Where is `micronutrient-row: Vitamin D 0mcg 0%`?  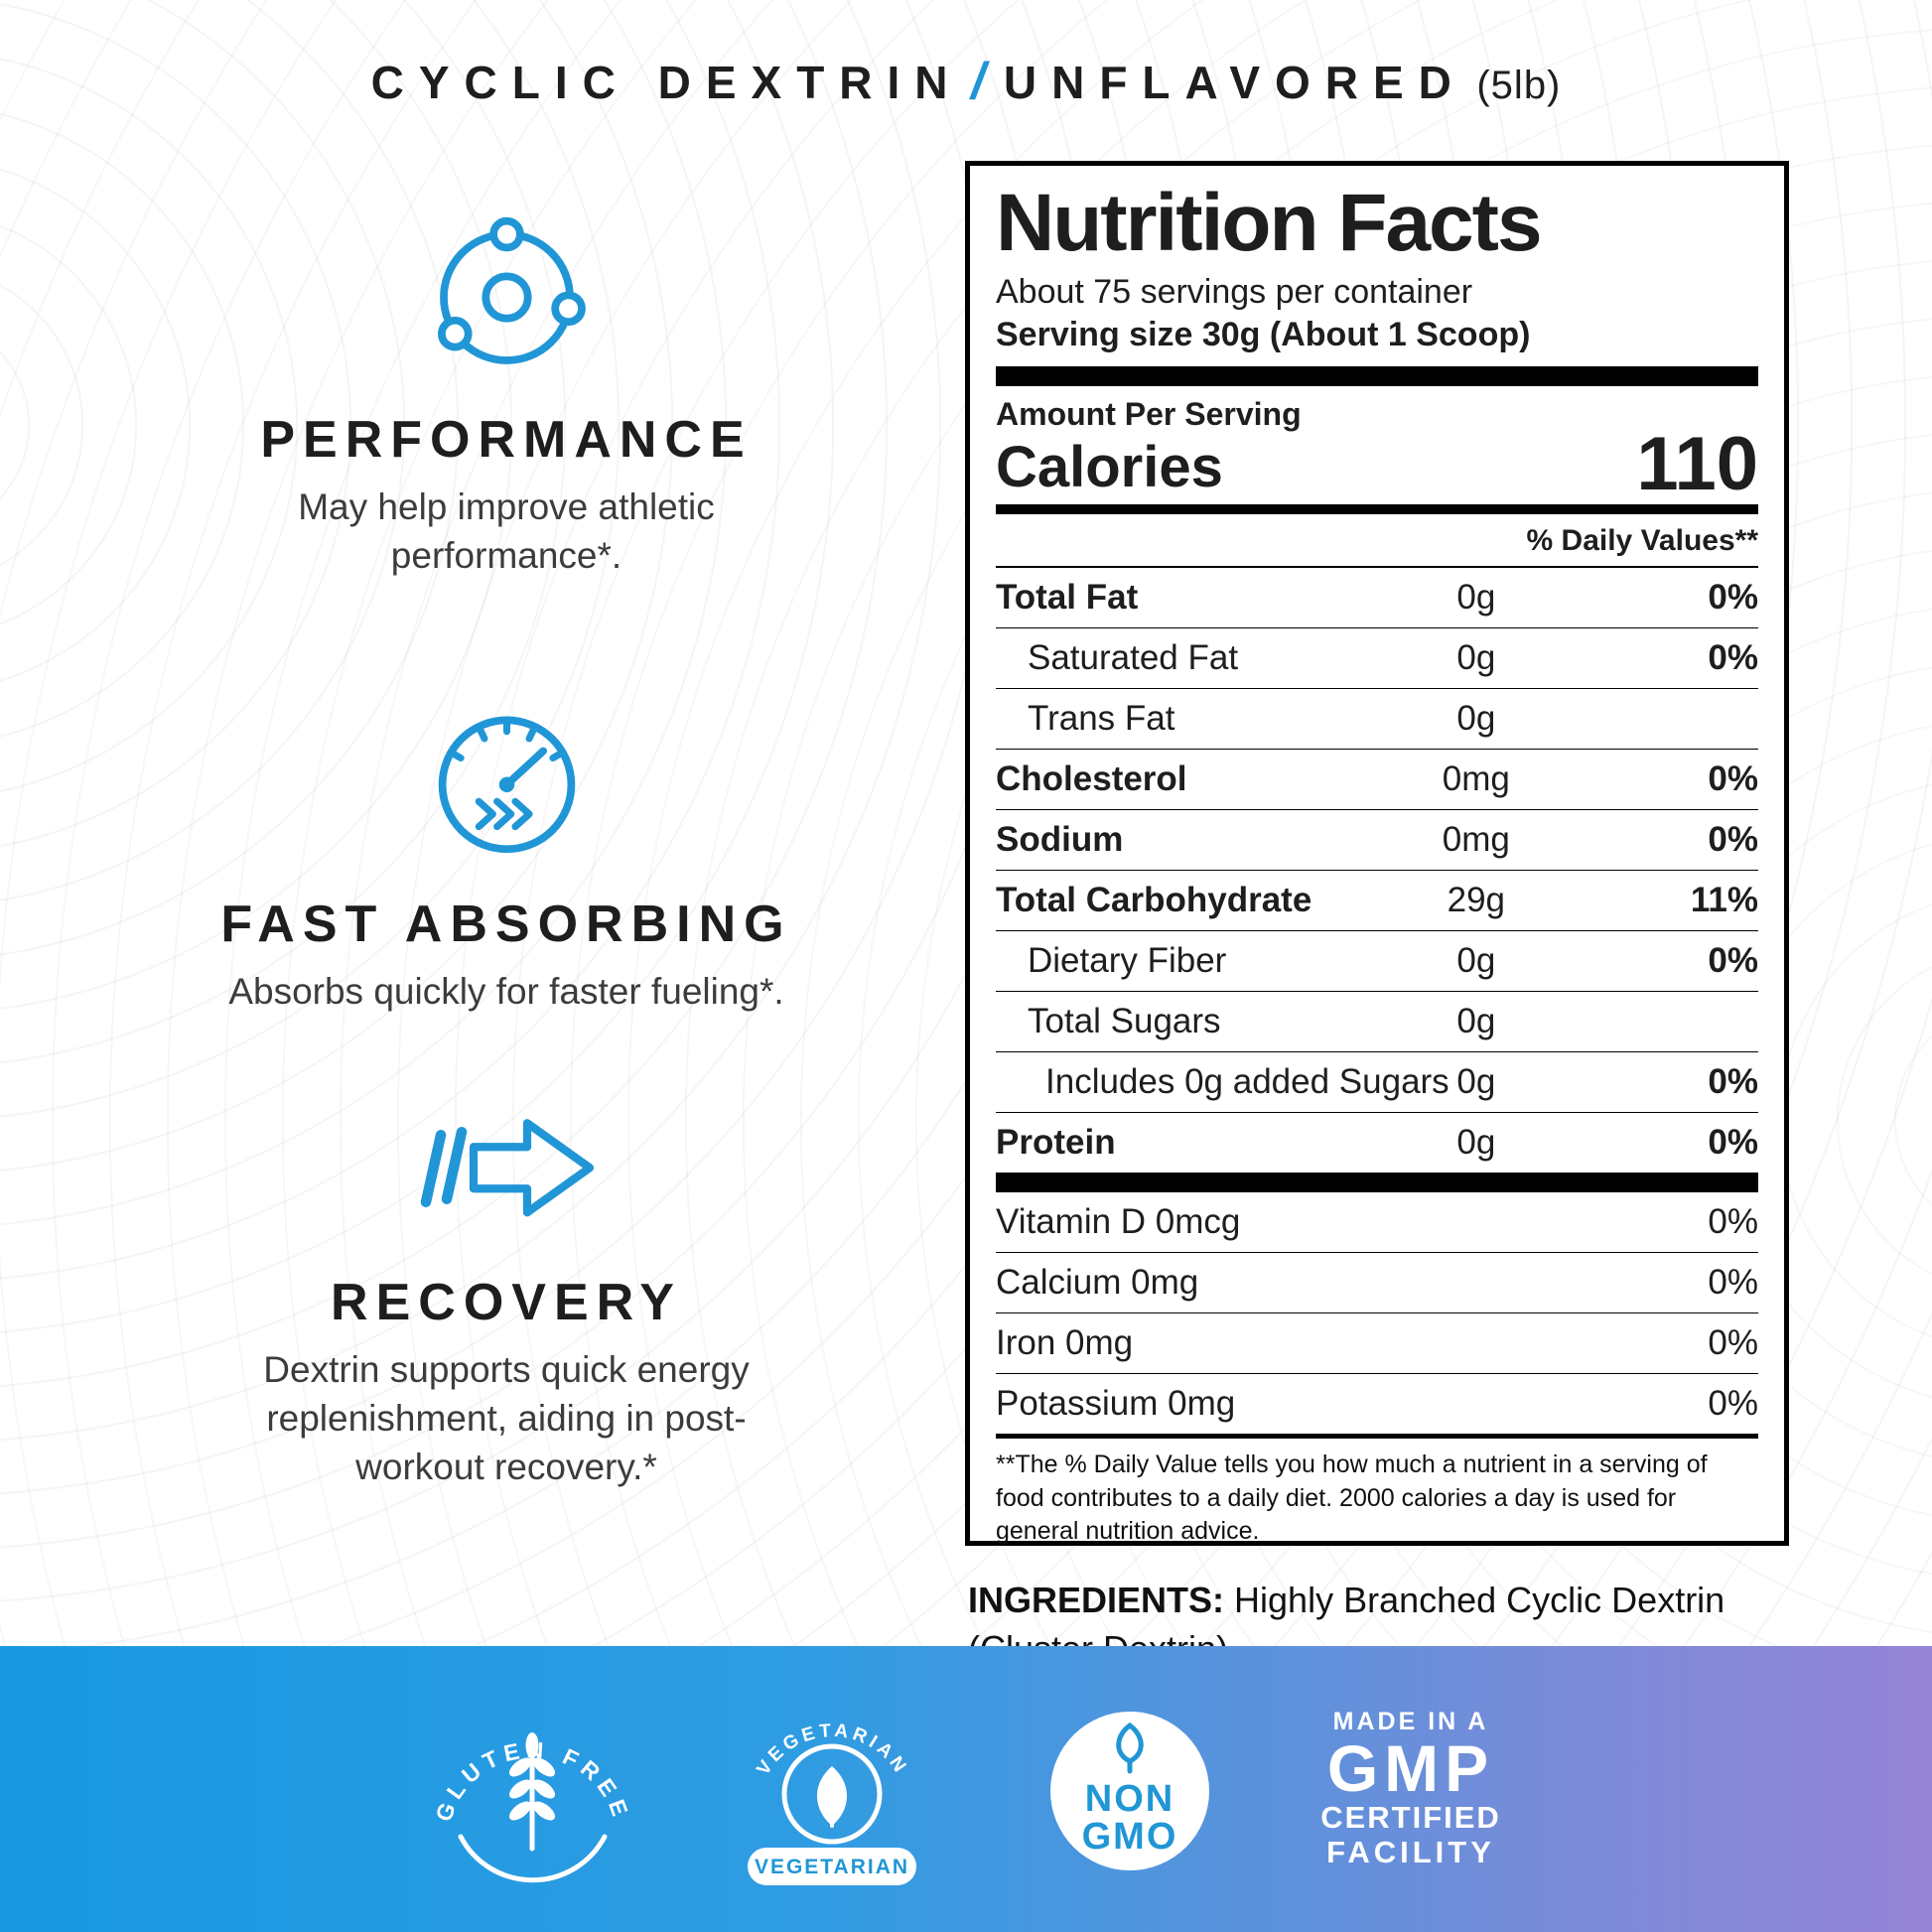 micronutrient-row: Vitamin D 0mcg 0% is located at coordinates (1377, 1223).